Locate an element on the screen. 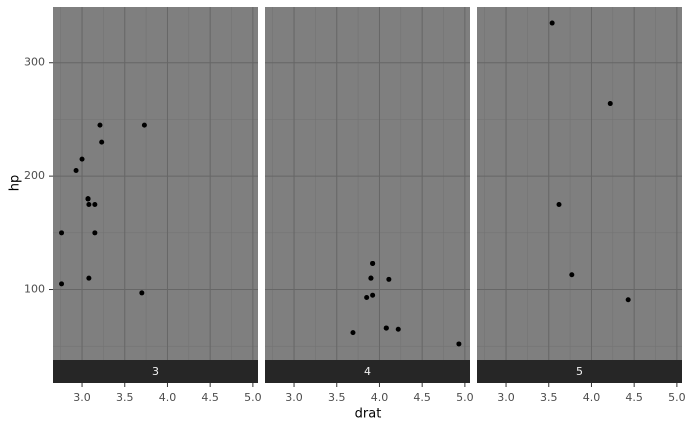 The height and width of the screenshot is (429, 690). y-tick-label: 200 is located at coordinates (34, 175).